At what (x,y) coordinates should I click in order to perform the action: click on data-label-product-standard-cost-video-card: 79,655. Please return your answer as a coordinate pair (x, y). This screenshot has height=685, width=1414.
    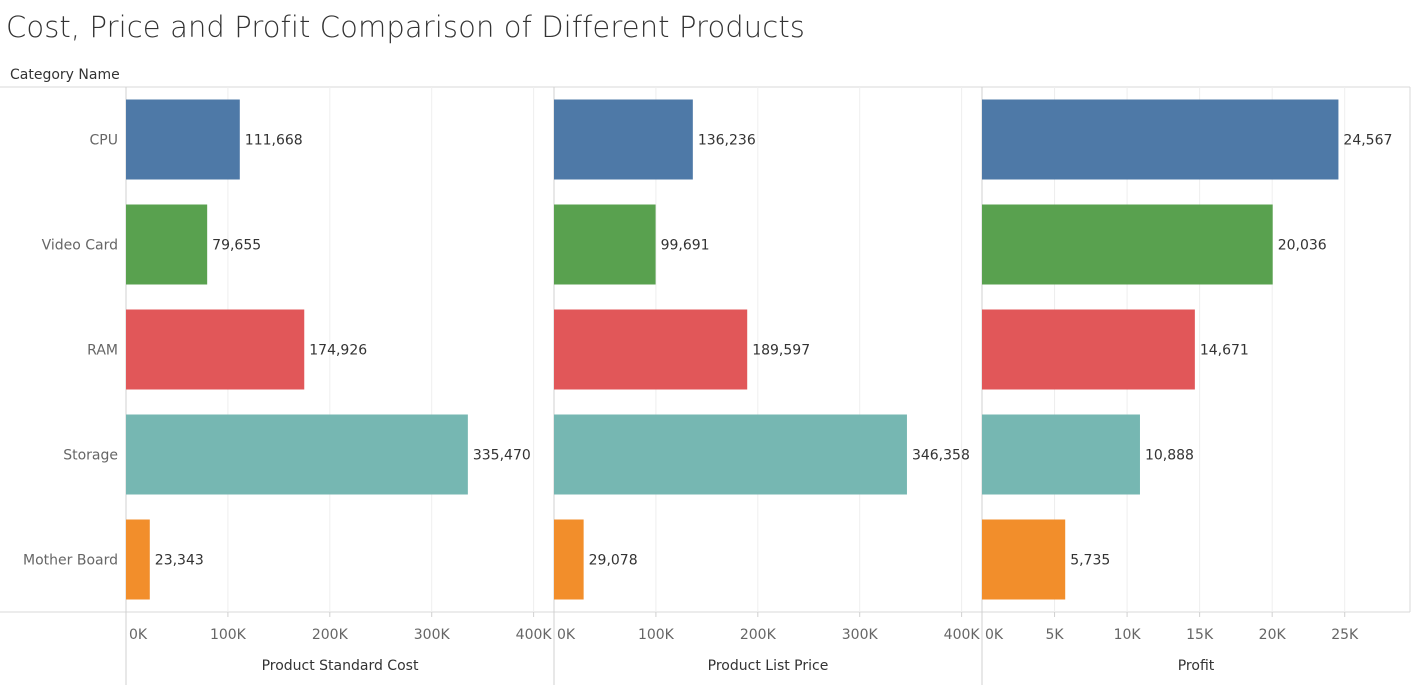
    Looking at the image, I should click on (236, 246).